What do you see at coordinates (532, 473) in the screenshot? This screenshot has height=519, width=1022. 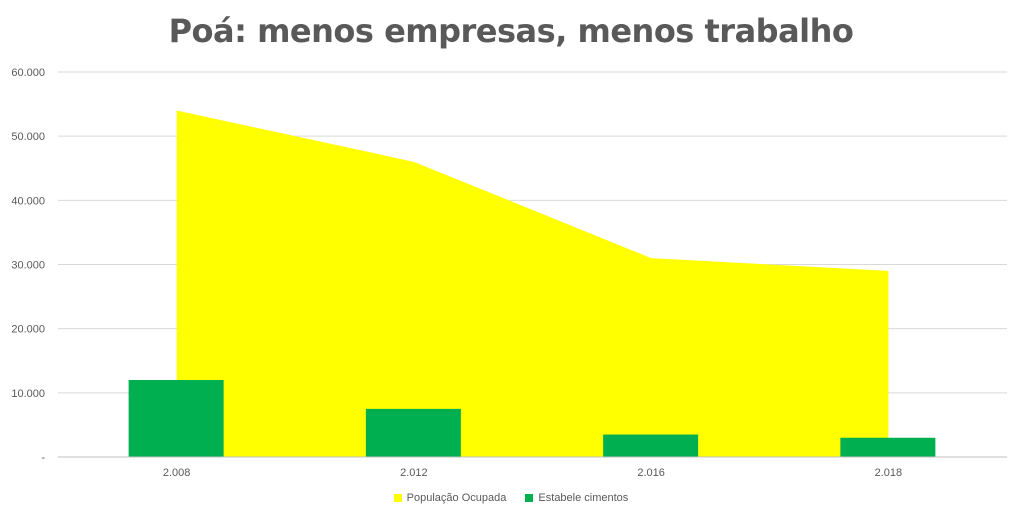 I see `x-axis-ticks: 2.008 2.012 2.016 2.018` at bounding box center [532, 473].